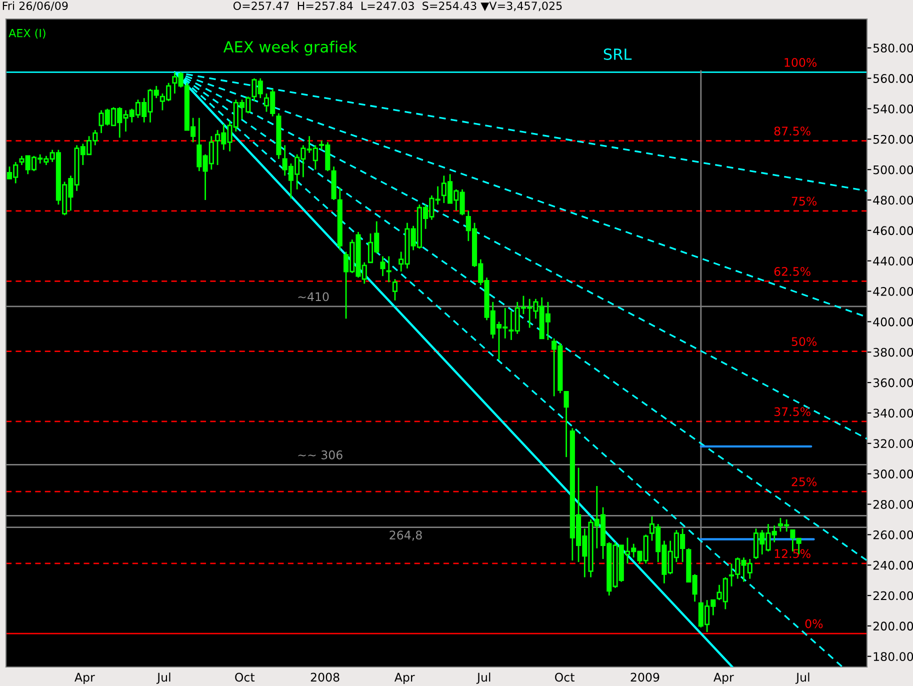  I want to click on y-tick-label: 400.00, so click(893, 321).